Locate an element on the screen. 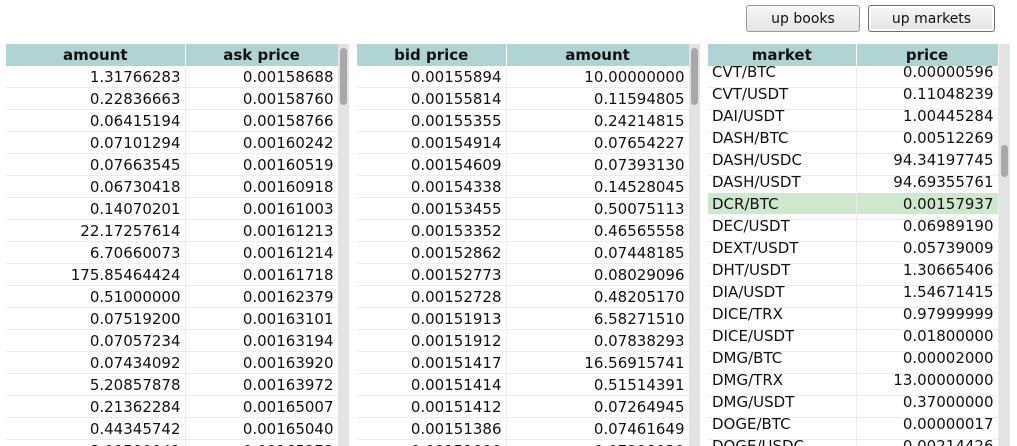 This screenshot has height=446, width=1017. table-row: 0.00152862 0.07448185 is located at coordinates (523, 252).